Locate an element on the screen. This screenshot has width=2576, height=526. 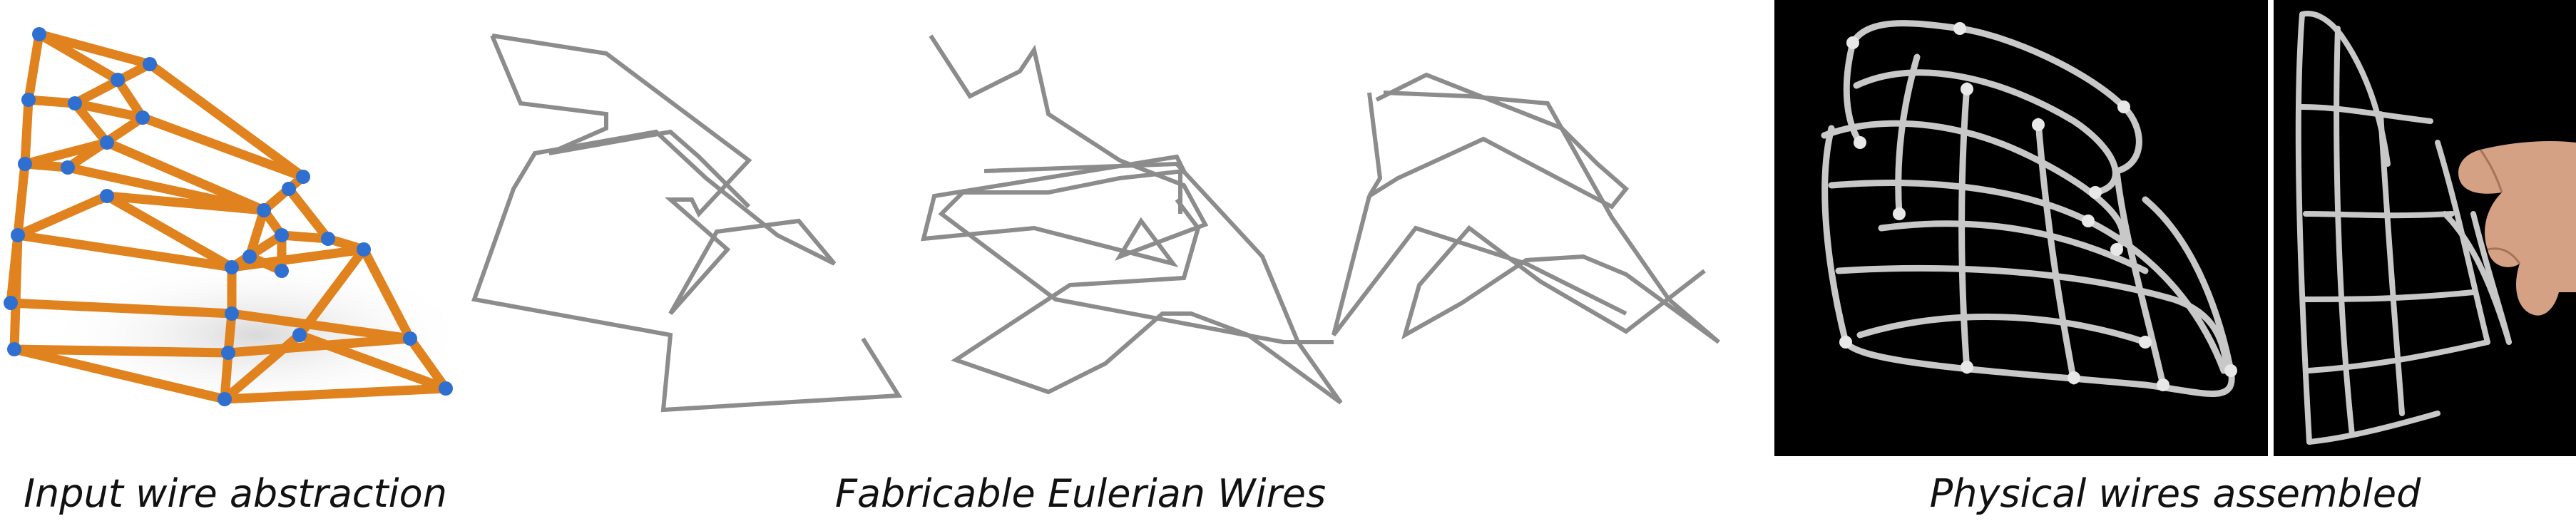
assembled-wire-model-in-hand is located at coordinates (2425, 228).